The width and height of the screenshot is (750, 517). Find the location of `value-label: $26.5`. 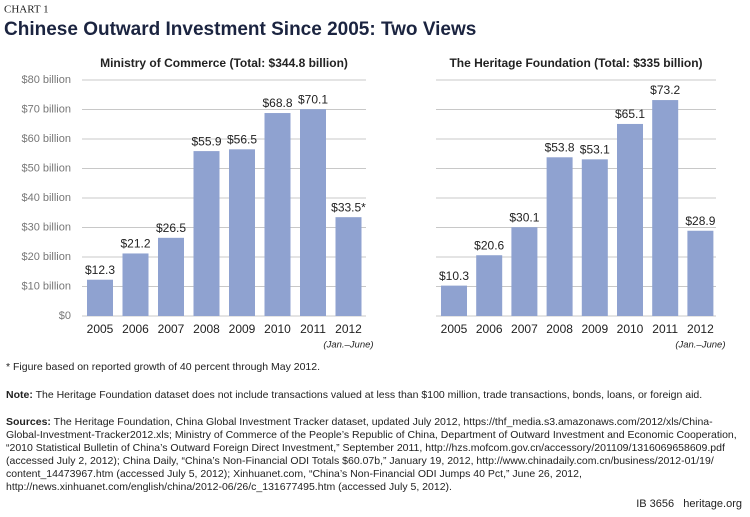

value-label: $26.5 is located at coordinates (171, 228).